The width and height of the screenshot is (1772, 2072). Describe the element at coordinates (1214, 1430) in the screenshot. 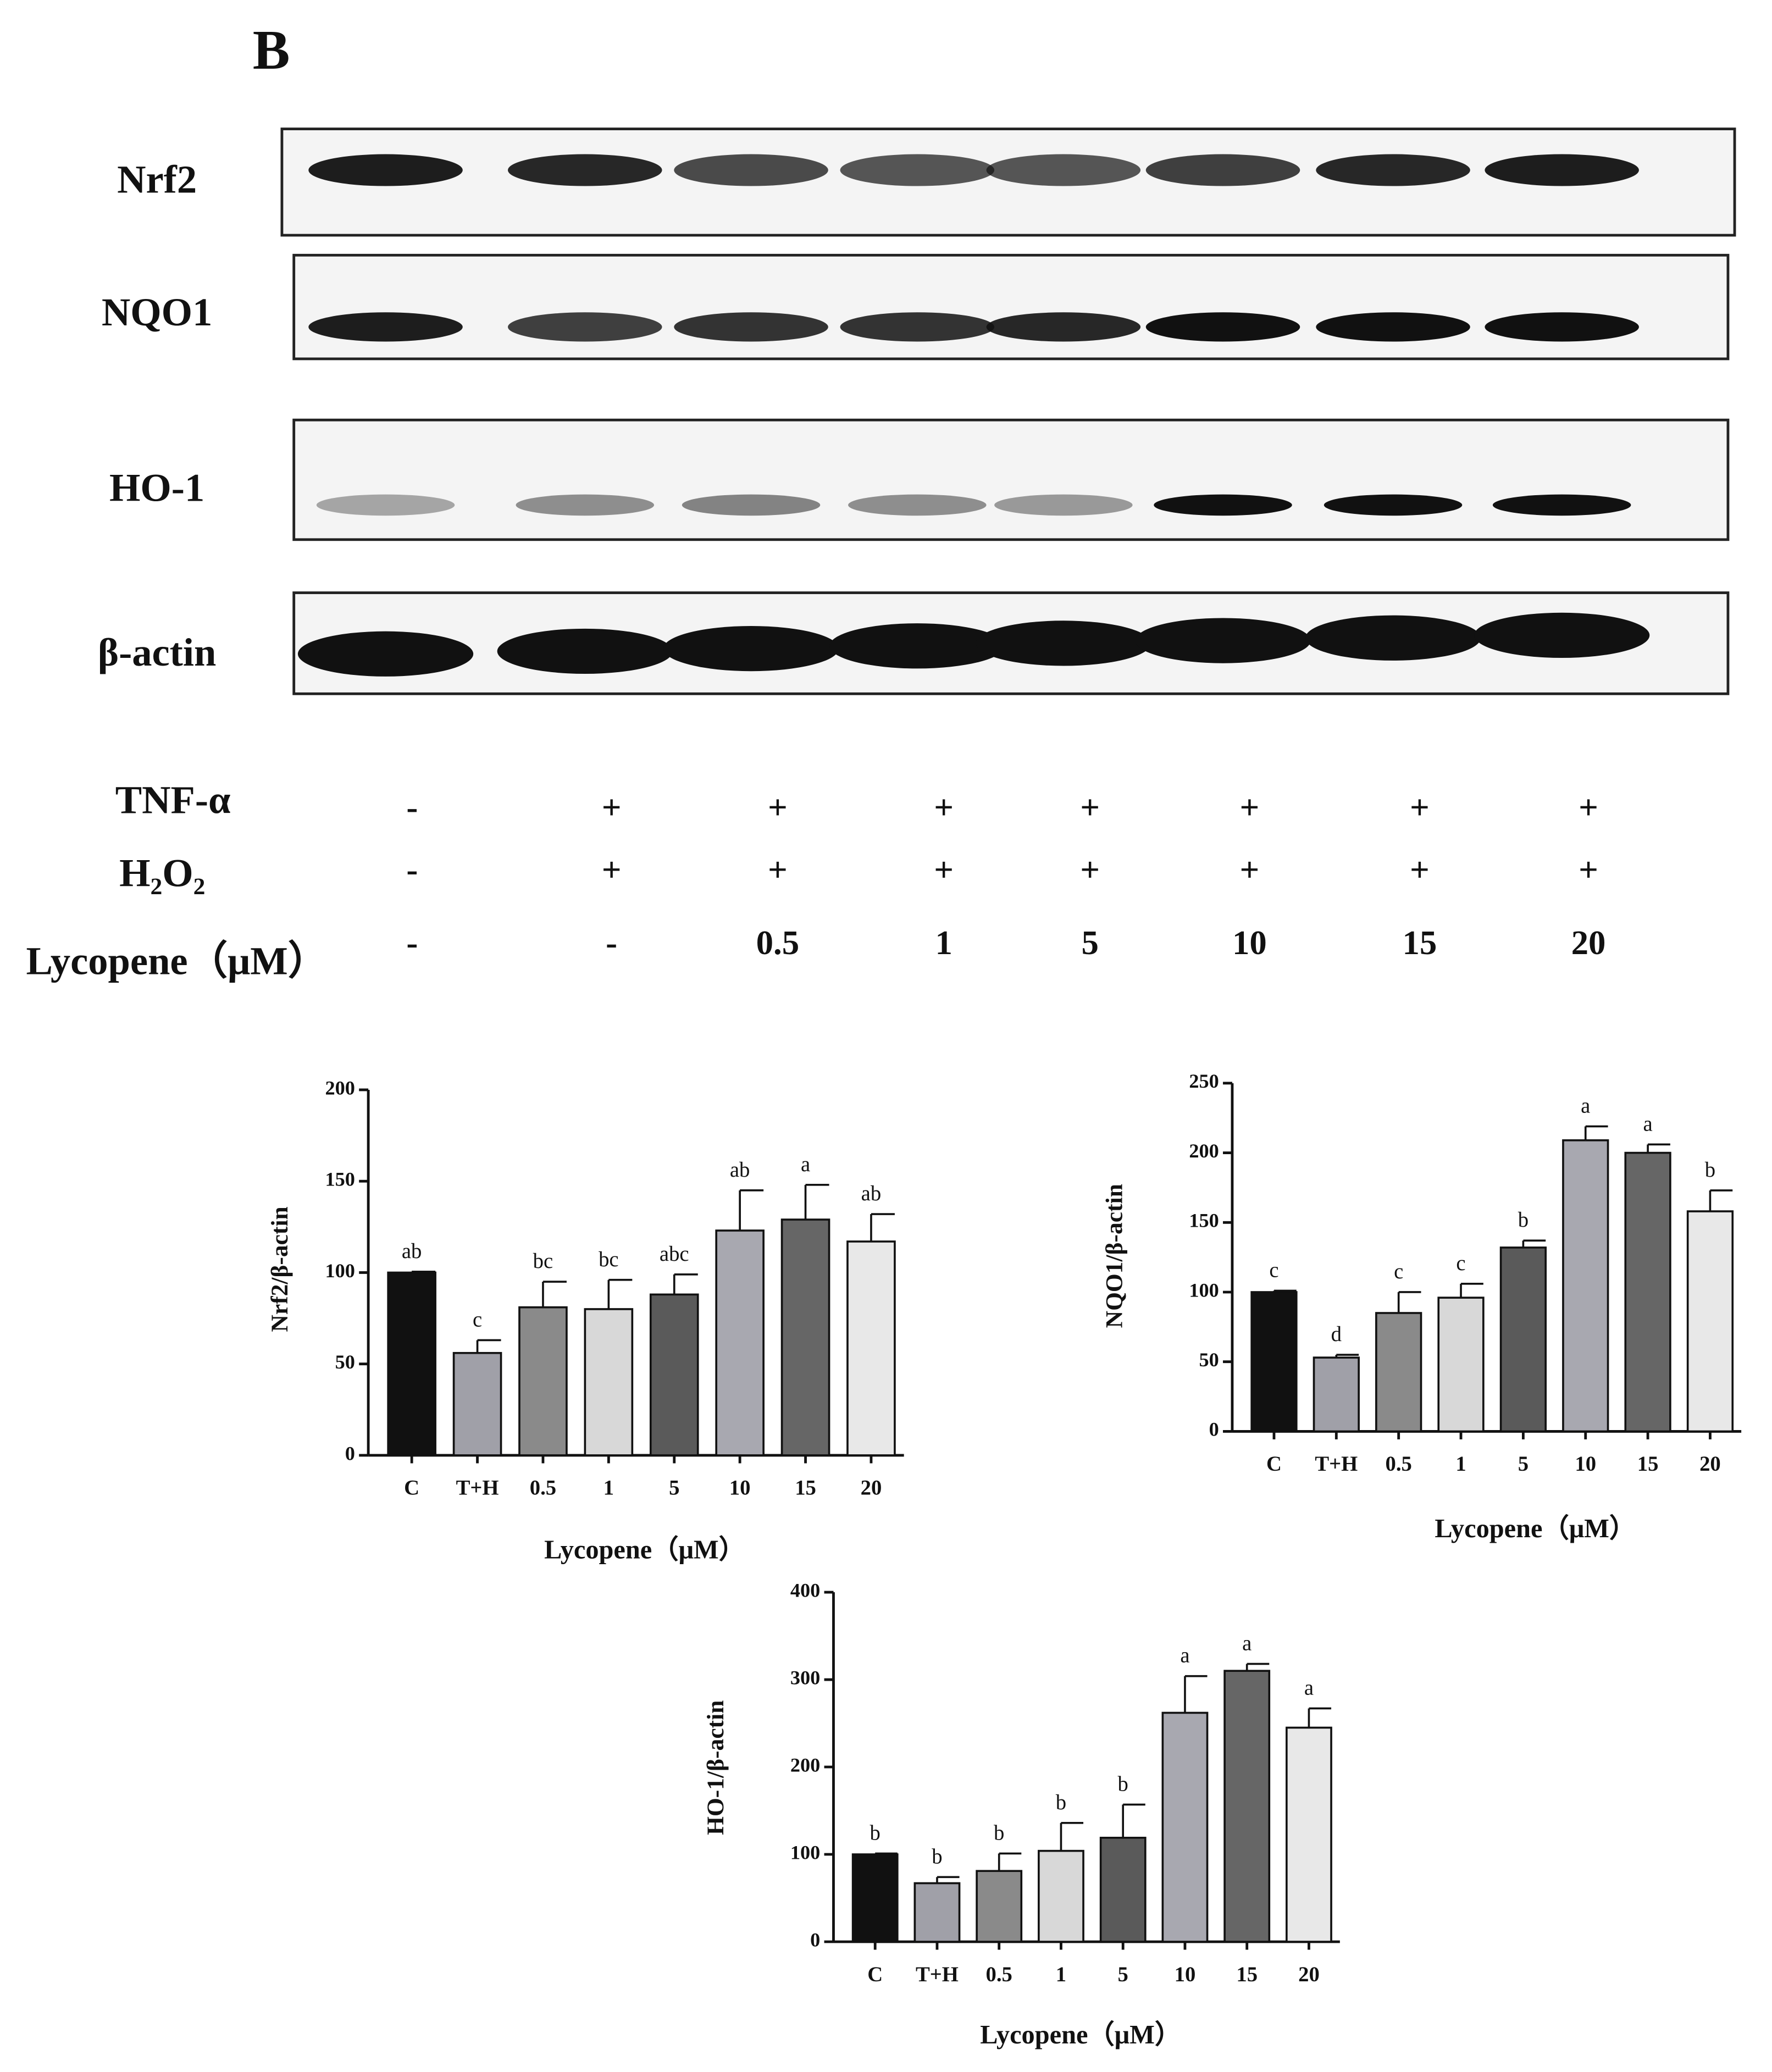

I see `y-tick-label: 0` at that location.